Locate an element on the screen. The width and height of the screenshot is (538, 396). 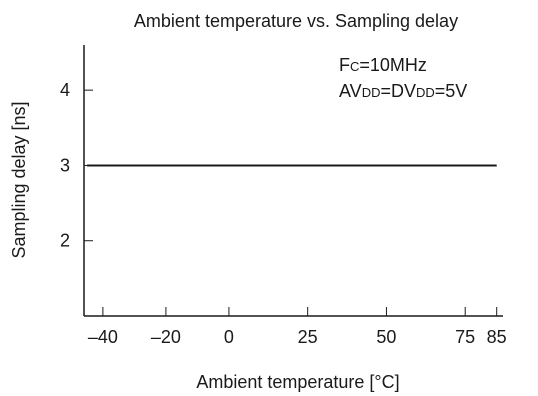
x-axis-label: Ambient temperature [°C] is located at coordinates (297, 382).